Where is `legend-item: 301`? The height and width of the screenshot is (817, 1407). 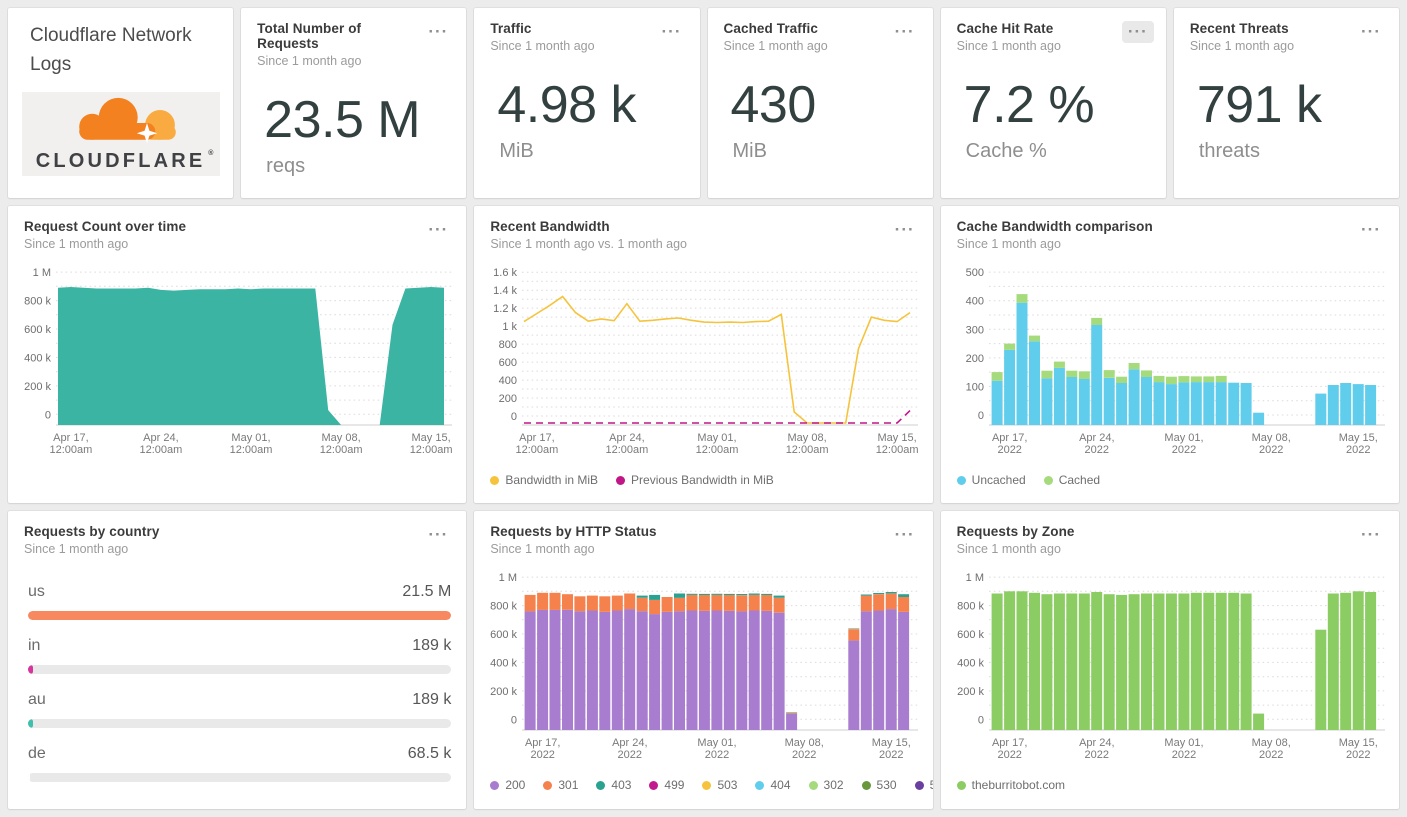 legend-item: 301 is located at coordinates (560, 785).